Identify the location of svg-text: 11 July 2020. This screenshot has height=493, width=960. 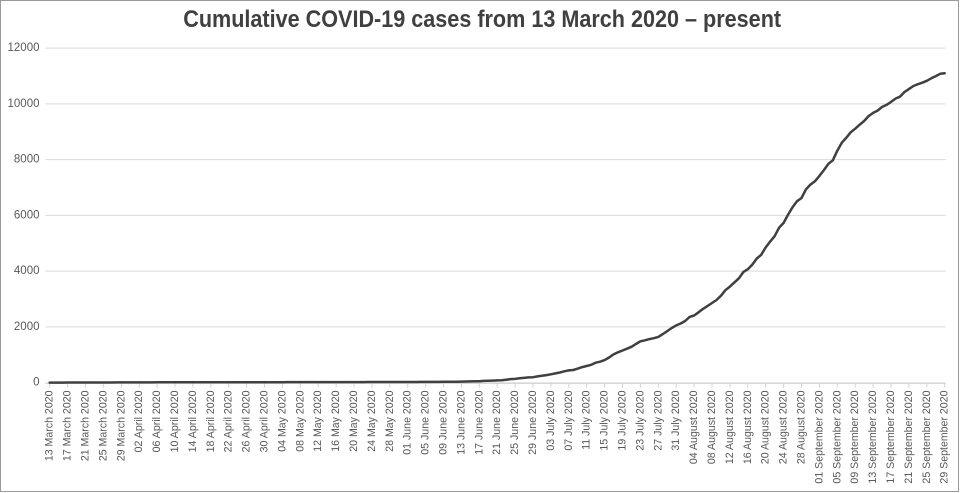
(587, 419).